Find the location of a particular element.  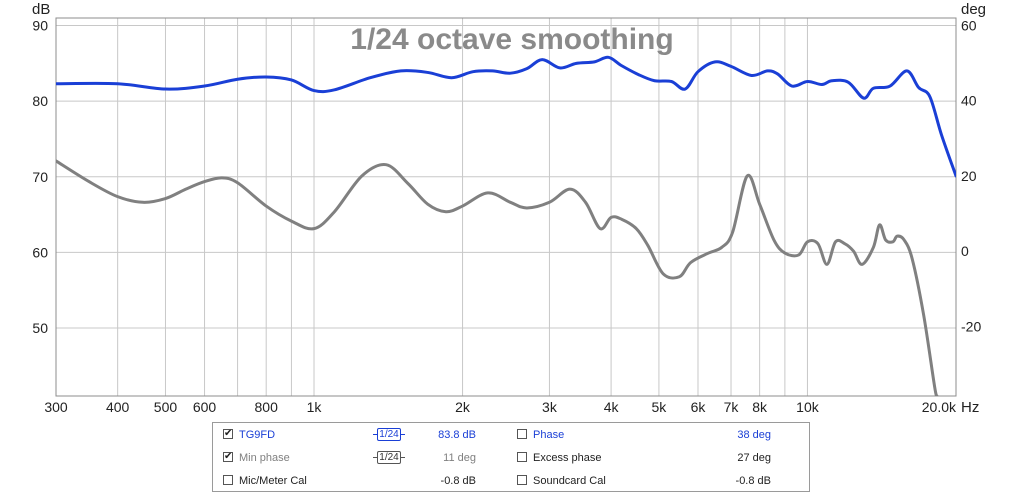

x-axis-tick-label: 2k is located at coordinates (463, 407).